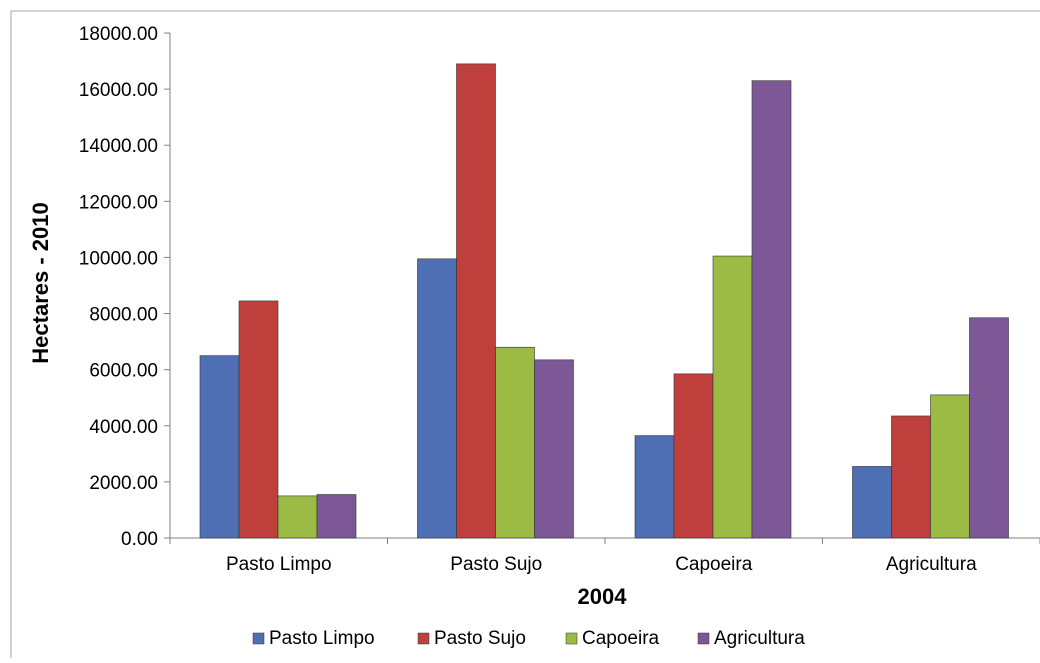  Describe the element at coordinates (714, 564) in the screenshot. I see `x-category-label: Capoeira` at that location.